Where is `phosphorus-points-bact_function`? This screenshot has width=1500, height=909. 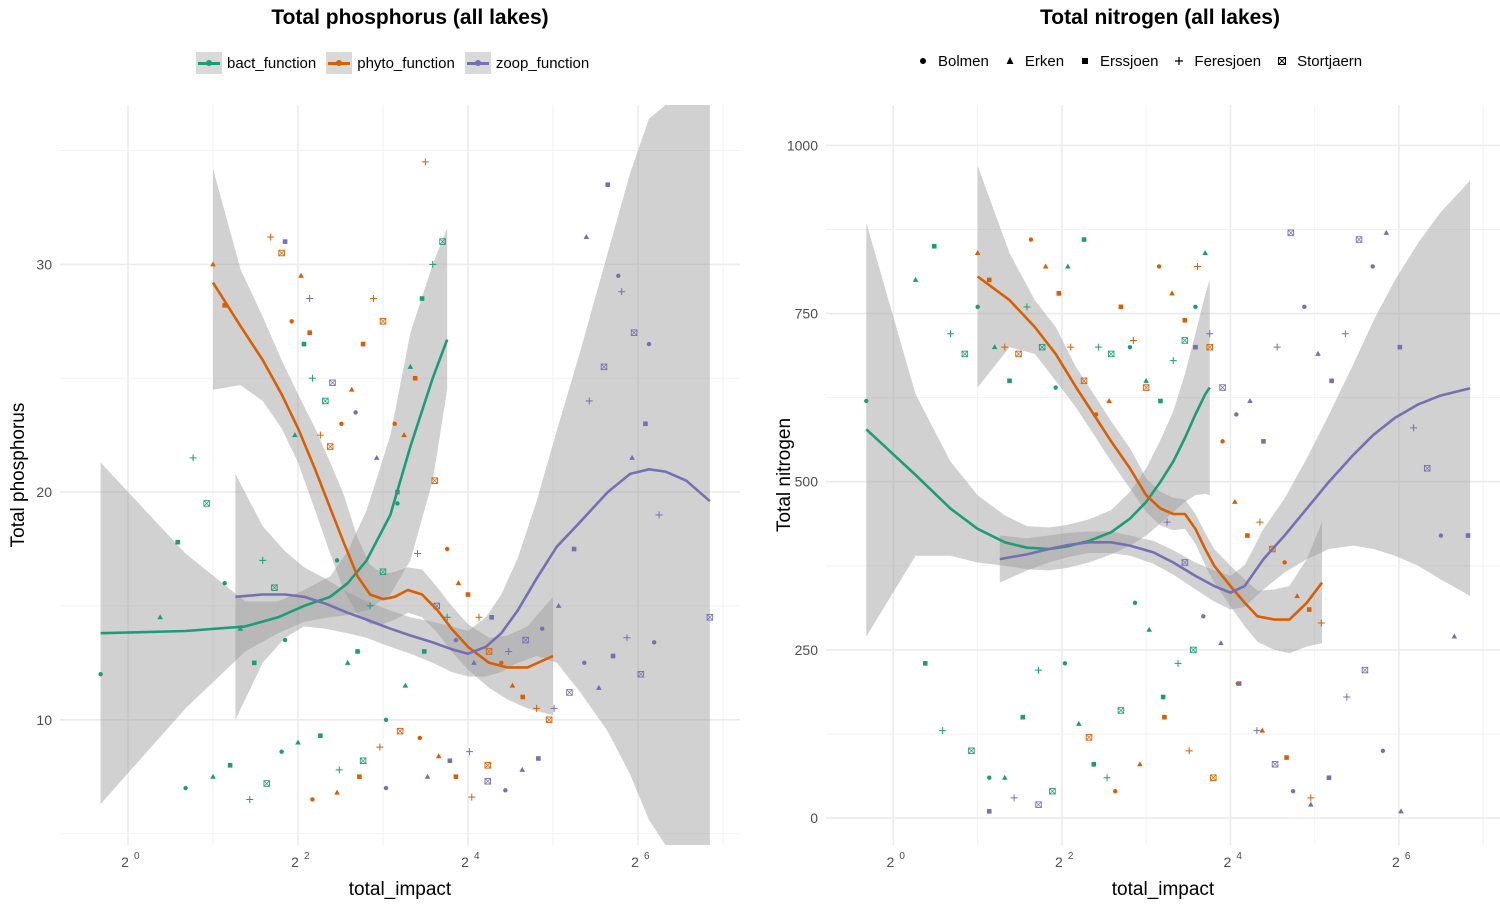 phosphorus-points-bact_function is located at coordinates (274, 520).